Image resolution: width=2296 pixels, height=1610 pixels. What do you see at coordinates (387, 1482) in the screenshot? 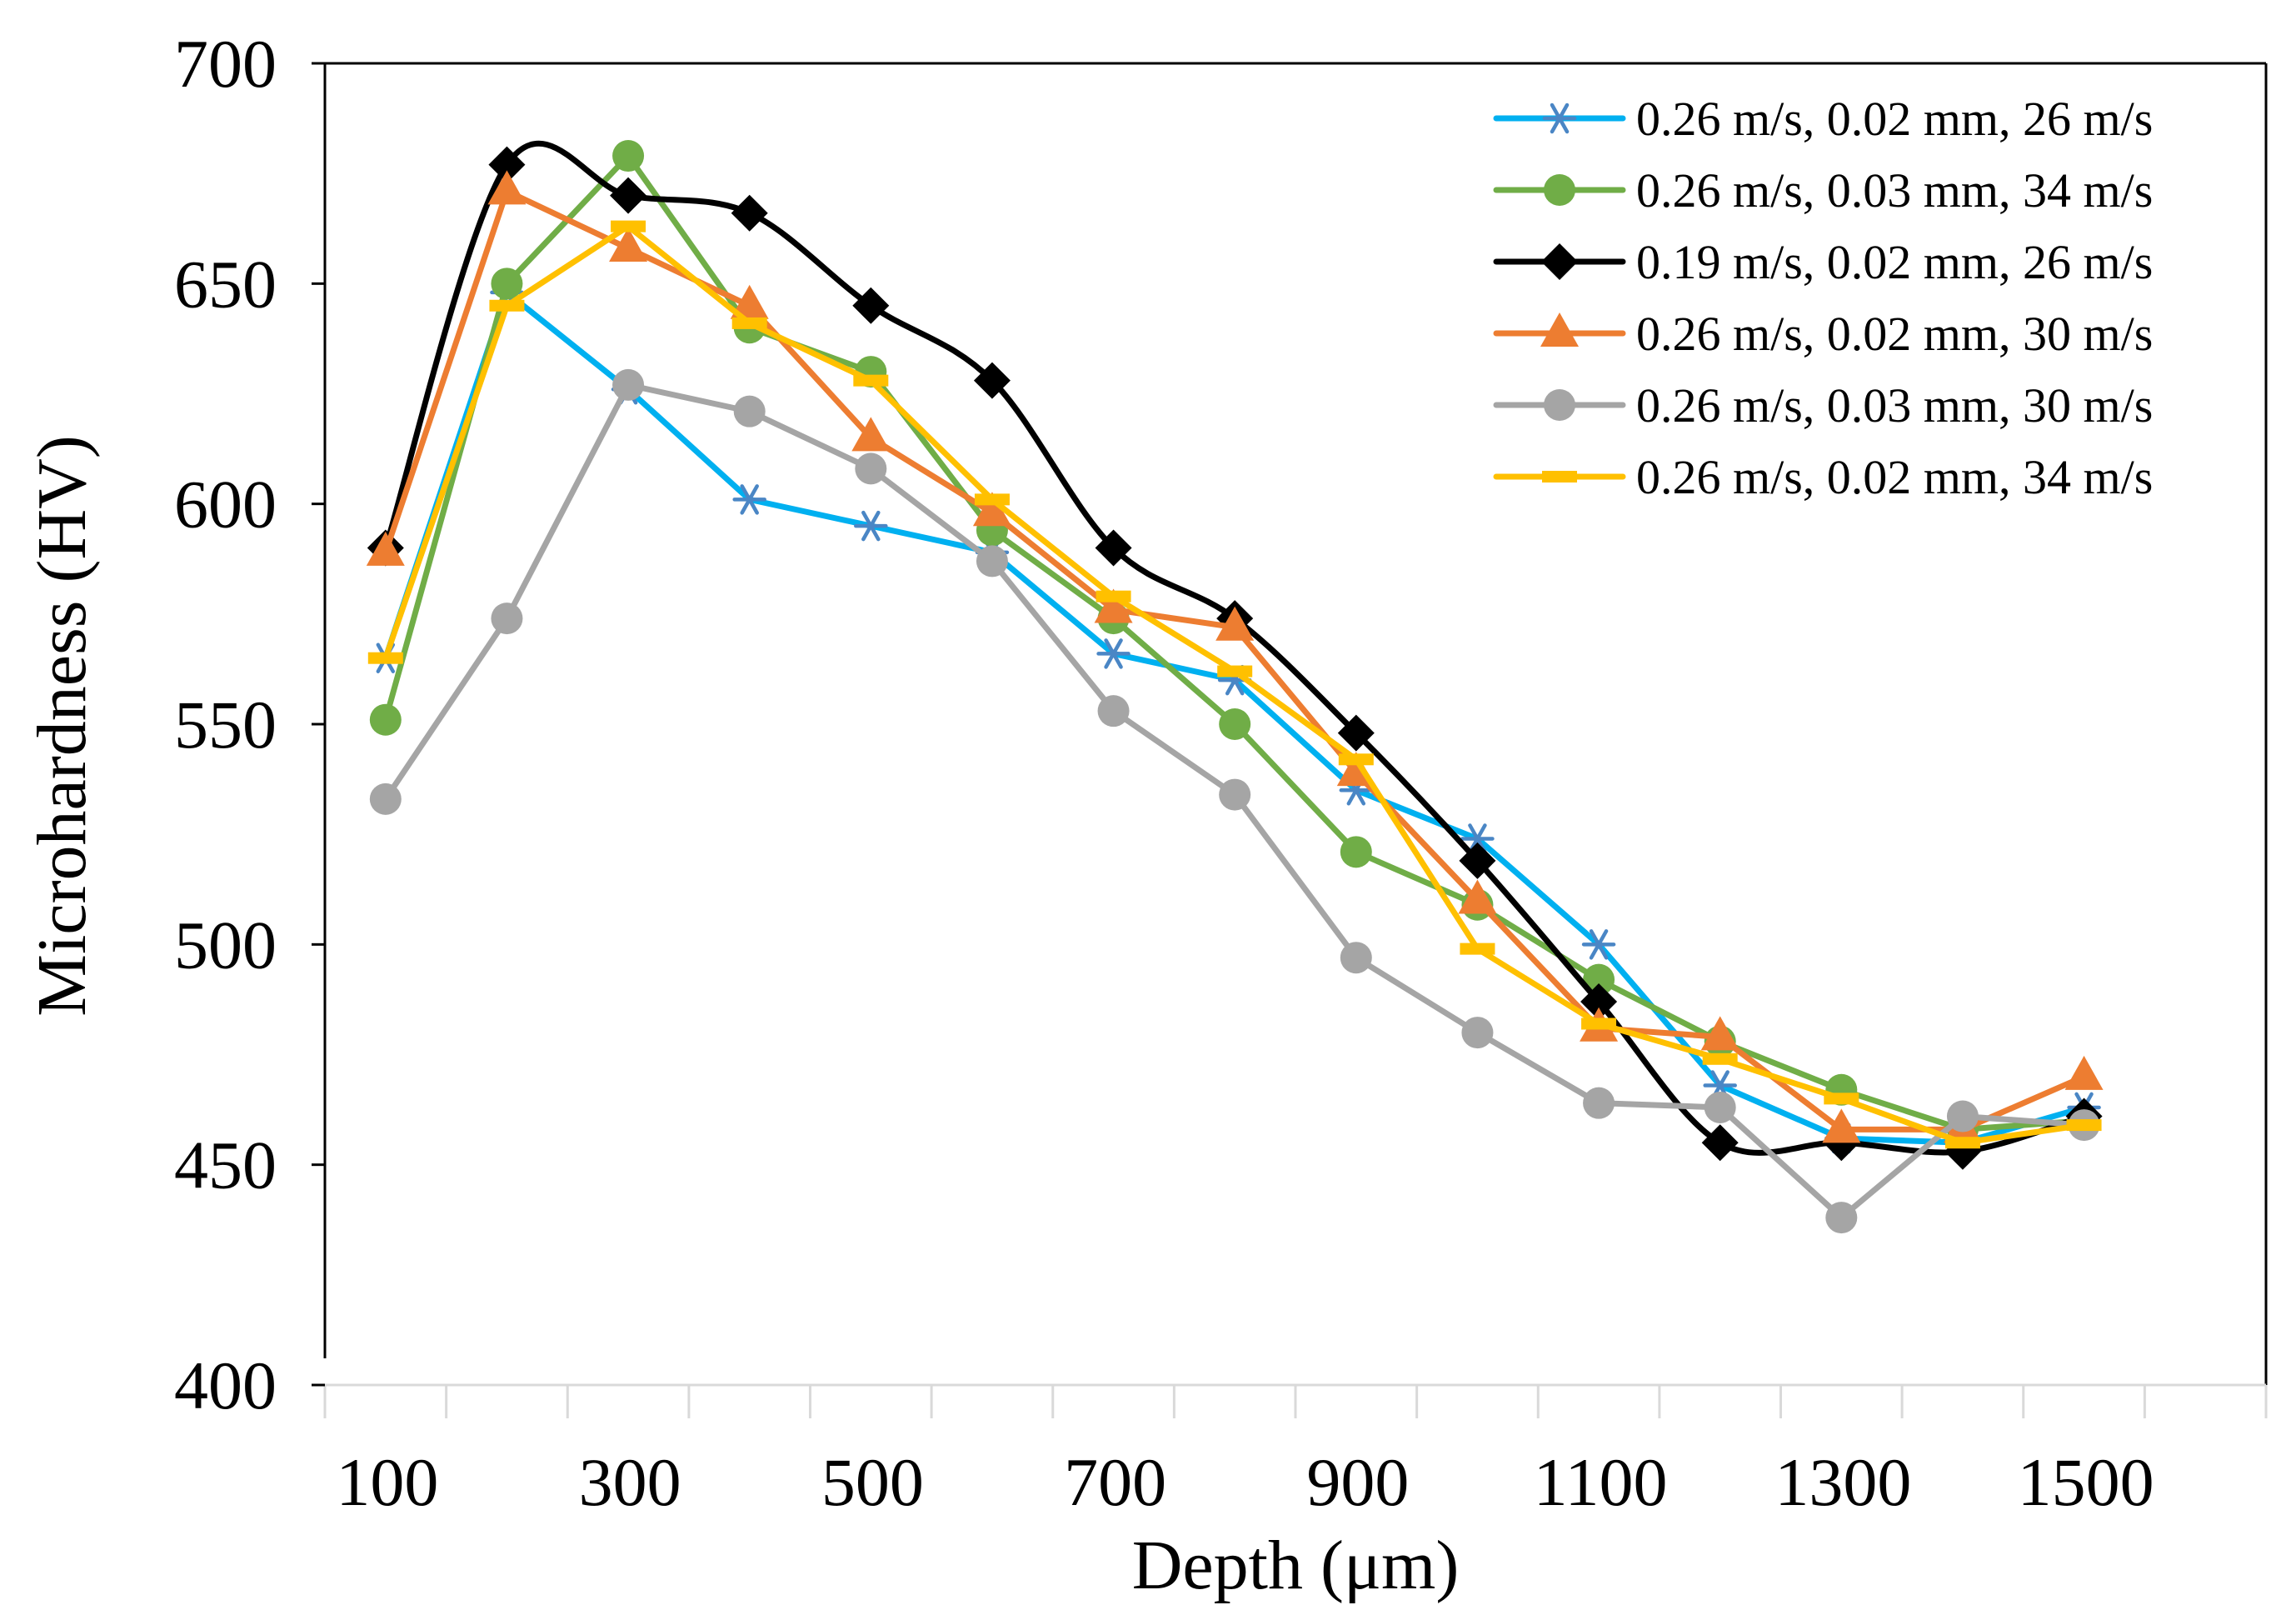
I see `x-tick-label: 100` at bounding box center [387, 1482].